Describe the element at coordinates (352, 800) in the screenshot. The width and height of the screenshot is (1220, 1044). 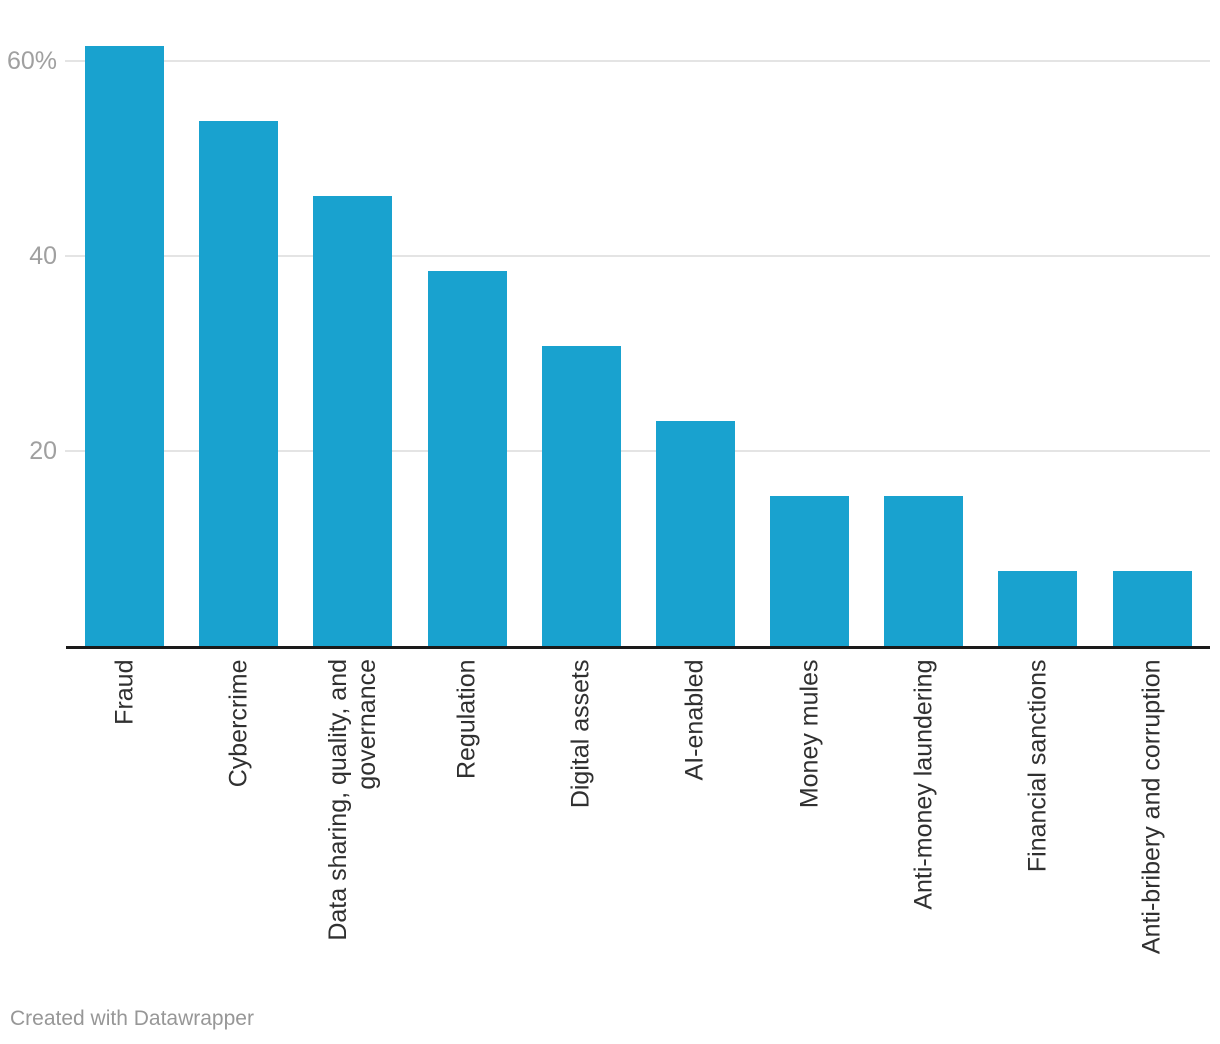
I see `x-axis-label: Data sharing, quality, and governance` at that location.